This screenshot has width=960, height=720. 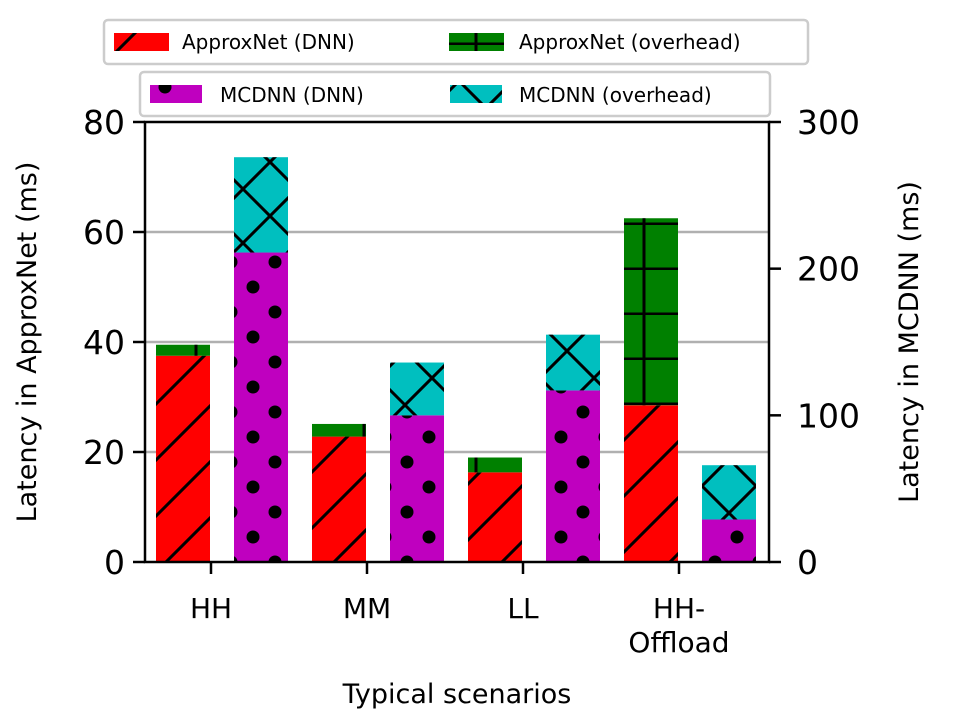 What do you see at coordinates (211, 608) in the screenshot?
I see `x-tick-label: HH` at bounding box center [211, 608].